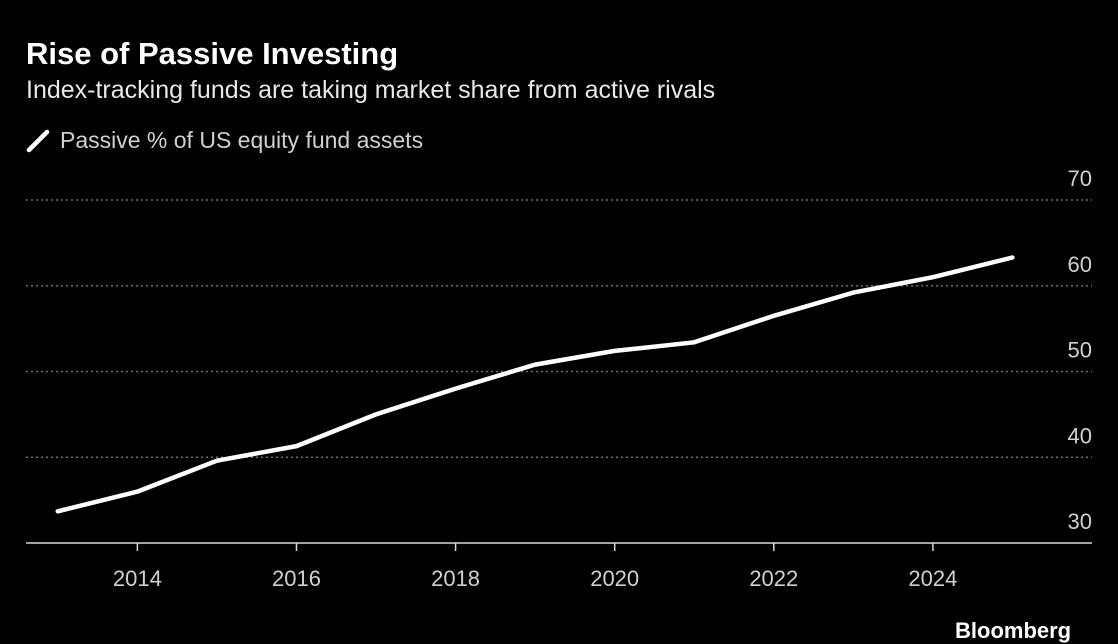  What do you see at coordinates (773, 578) in the screenshot?
I see `x-tick-label: 2022` at bounding box center [773, 578].